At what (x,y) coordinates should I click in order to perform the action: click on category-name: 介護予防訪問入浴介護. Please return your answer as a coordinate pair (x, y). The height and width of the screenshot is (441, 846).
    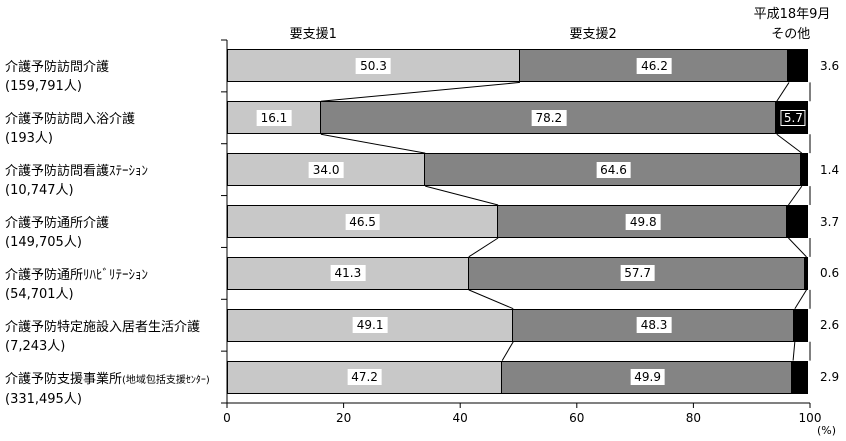
    Looking at the image, I should click on (70, 120).